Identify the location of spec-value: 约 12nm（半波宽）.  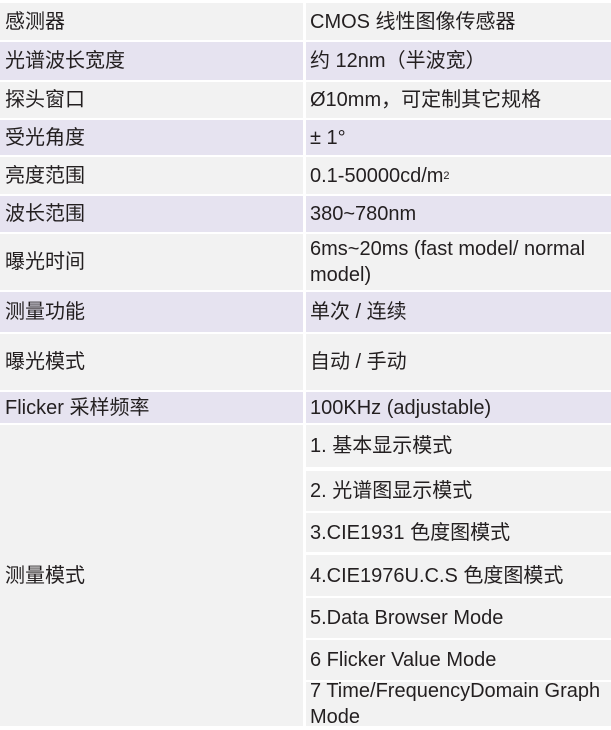
(458, 61).